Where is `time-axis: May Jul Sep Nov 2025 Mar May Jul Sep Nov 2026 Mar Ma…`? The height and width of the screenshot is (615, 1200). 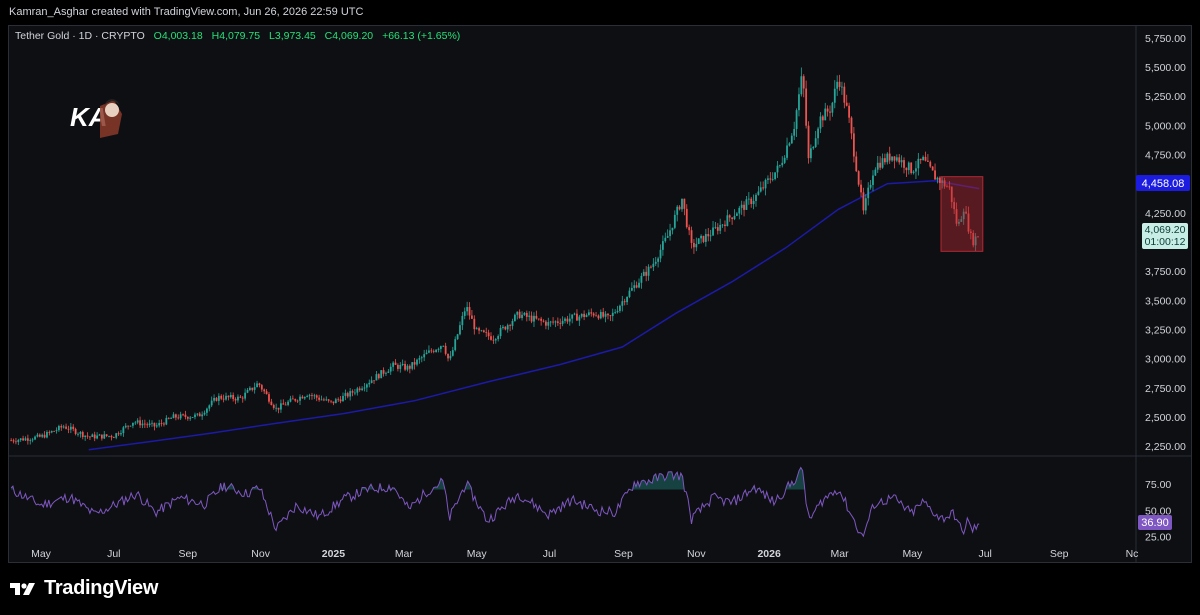
time-axis: May Jul Sep Nov 2025 Mar May Jul Sep Nov 2026 Mar Ma… is located at coordinates (584, 554).